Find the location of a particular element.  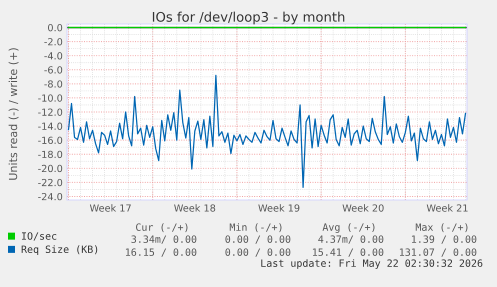

y-tick-label: -2.0 is located at coordinates (53, 42).